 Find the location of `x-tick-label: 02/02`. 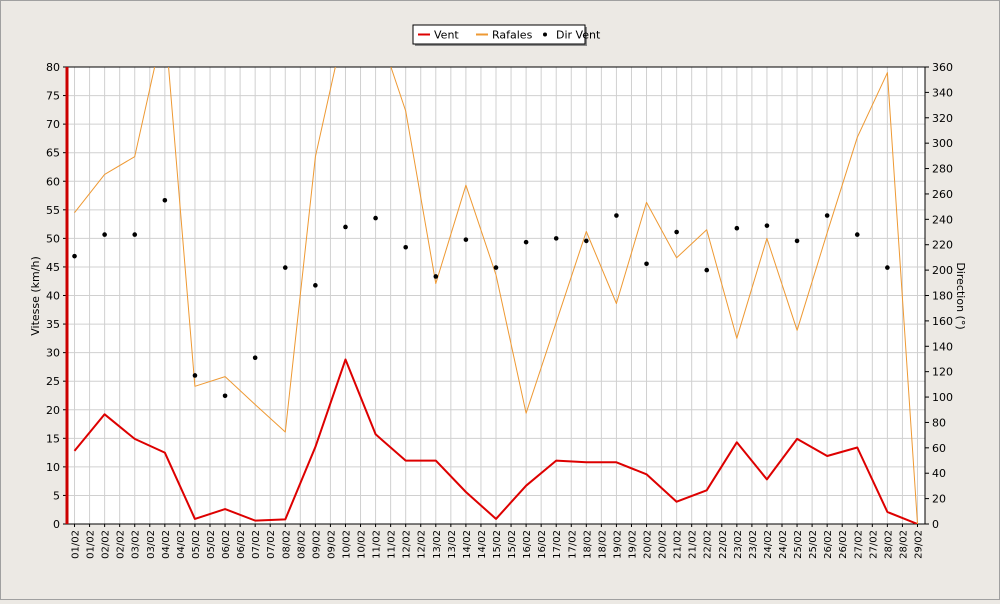

x-tick-label: 02/02 is located at coordinates (106, 544).